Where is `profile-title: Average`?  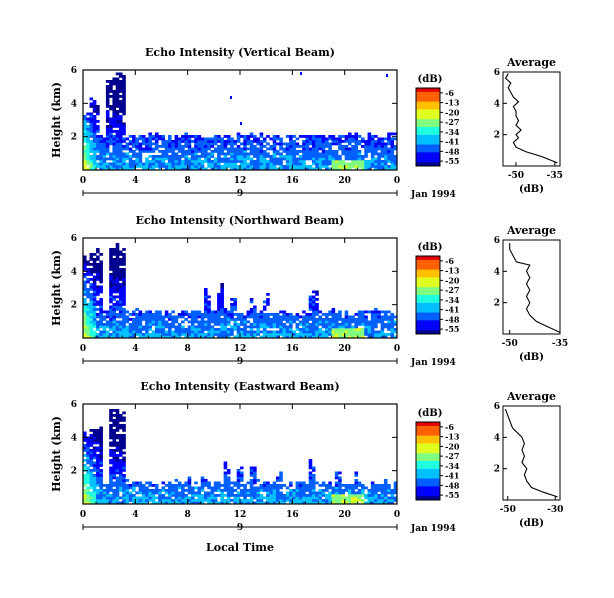 profile-title: Average is located at coordinates (531, 396).